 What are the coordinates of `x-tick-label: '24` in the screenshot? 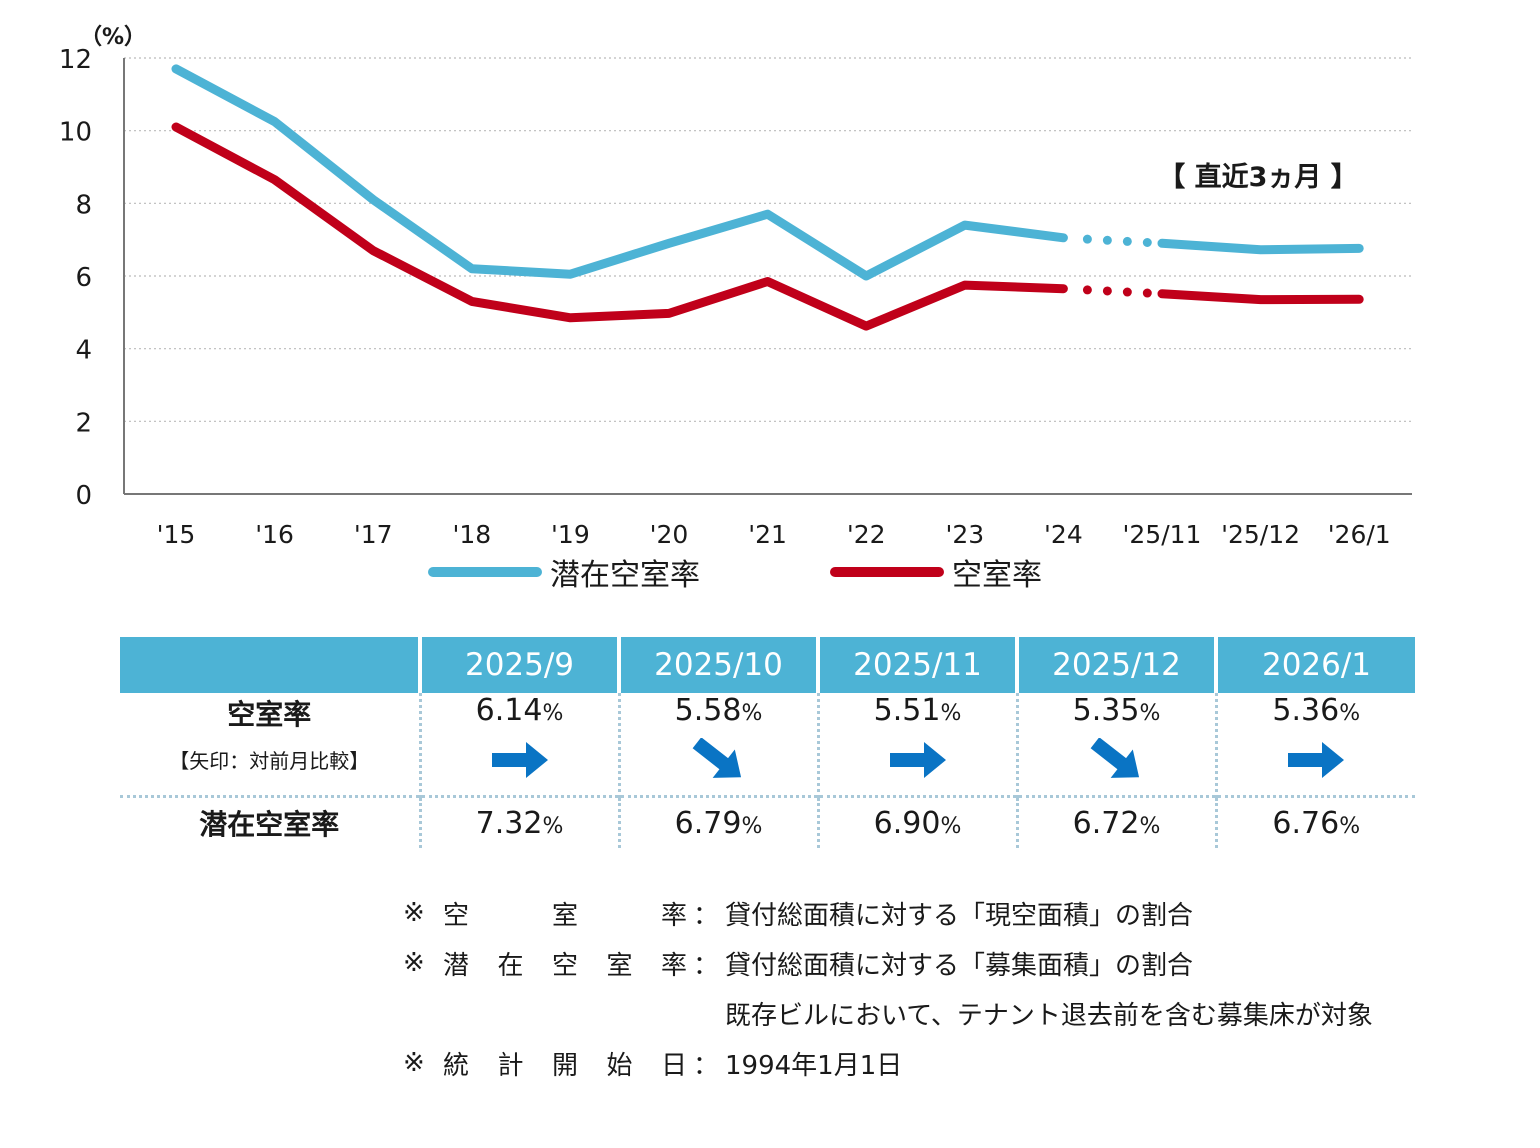 It's located at (1063, 534).